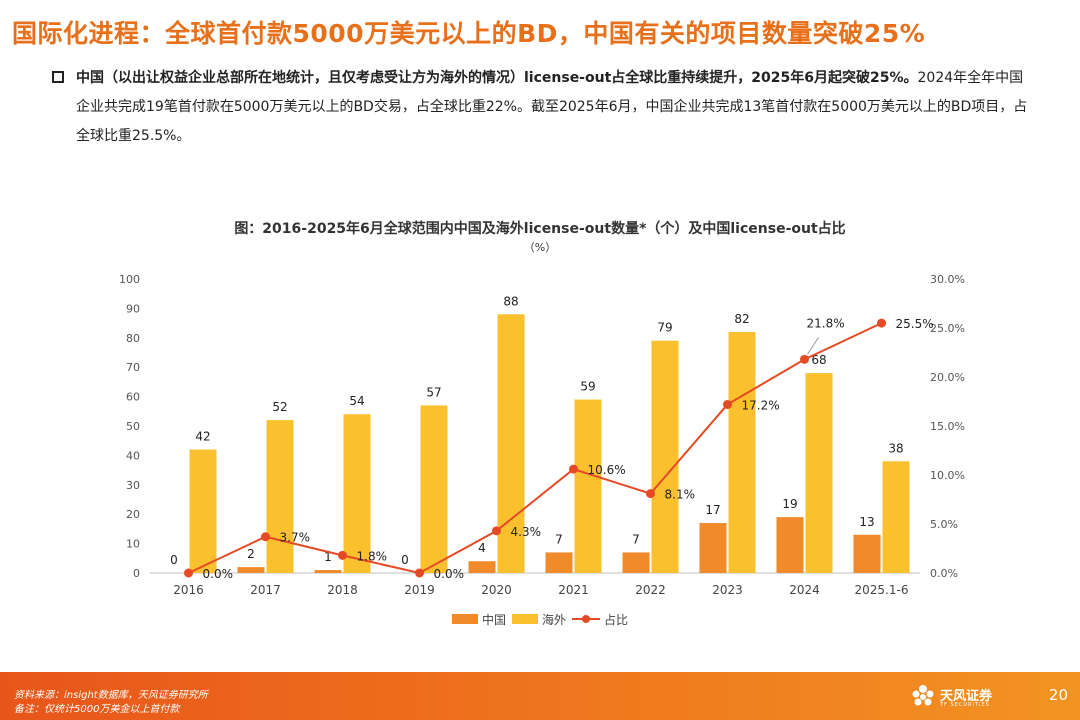 The height and width of the screenshot is (720, 1080). What do you see at coordinates (895, 448) in the screenshot?
I see `bar-overseas-label: 38` at bounding box center [895, 448].